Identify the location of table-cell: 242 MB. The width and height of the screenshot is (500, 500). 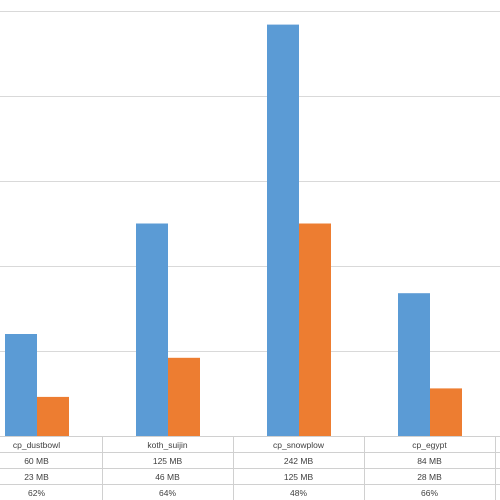
(299, 461).